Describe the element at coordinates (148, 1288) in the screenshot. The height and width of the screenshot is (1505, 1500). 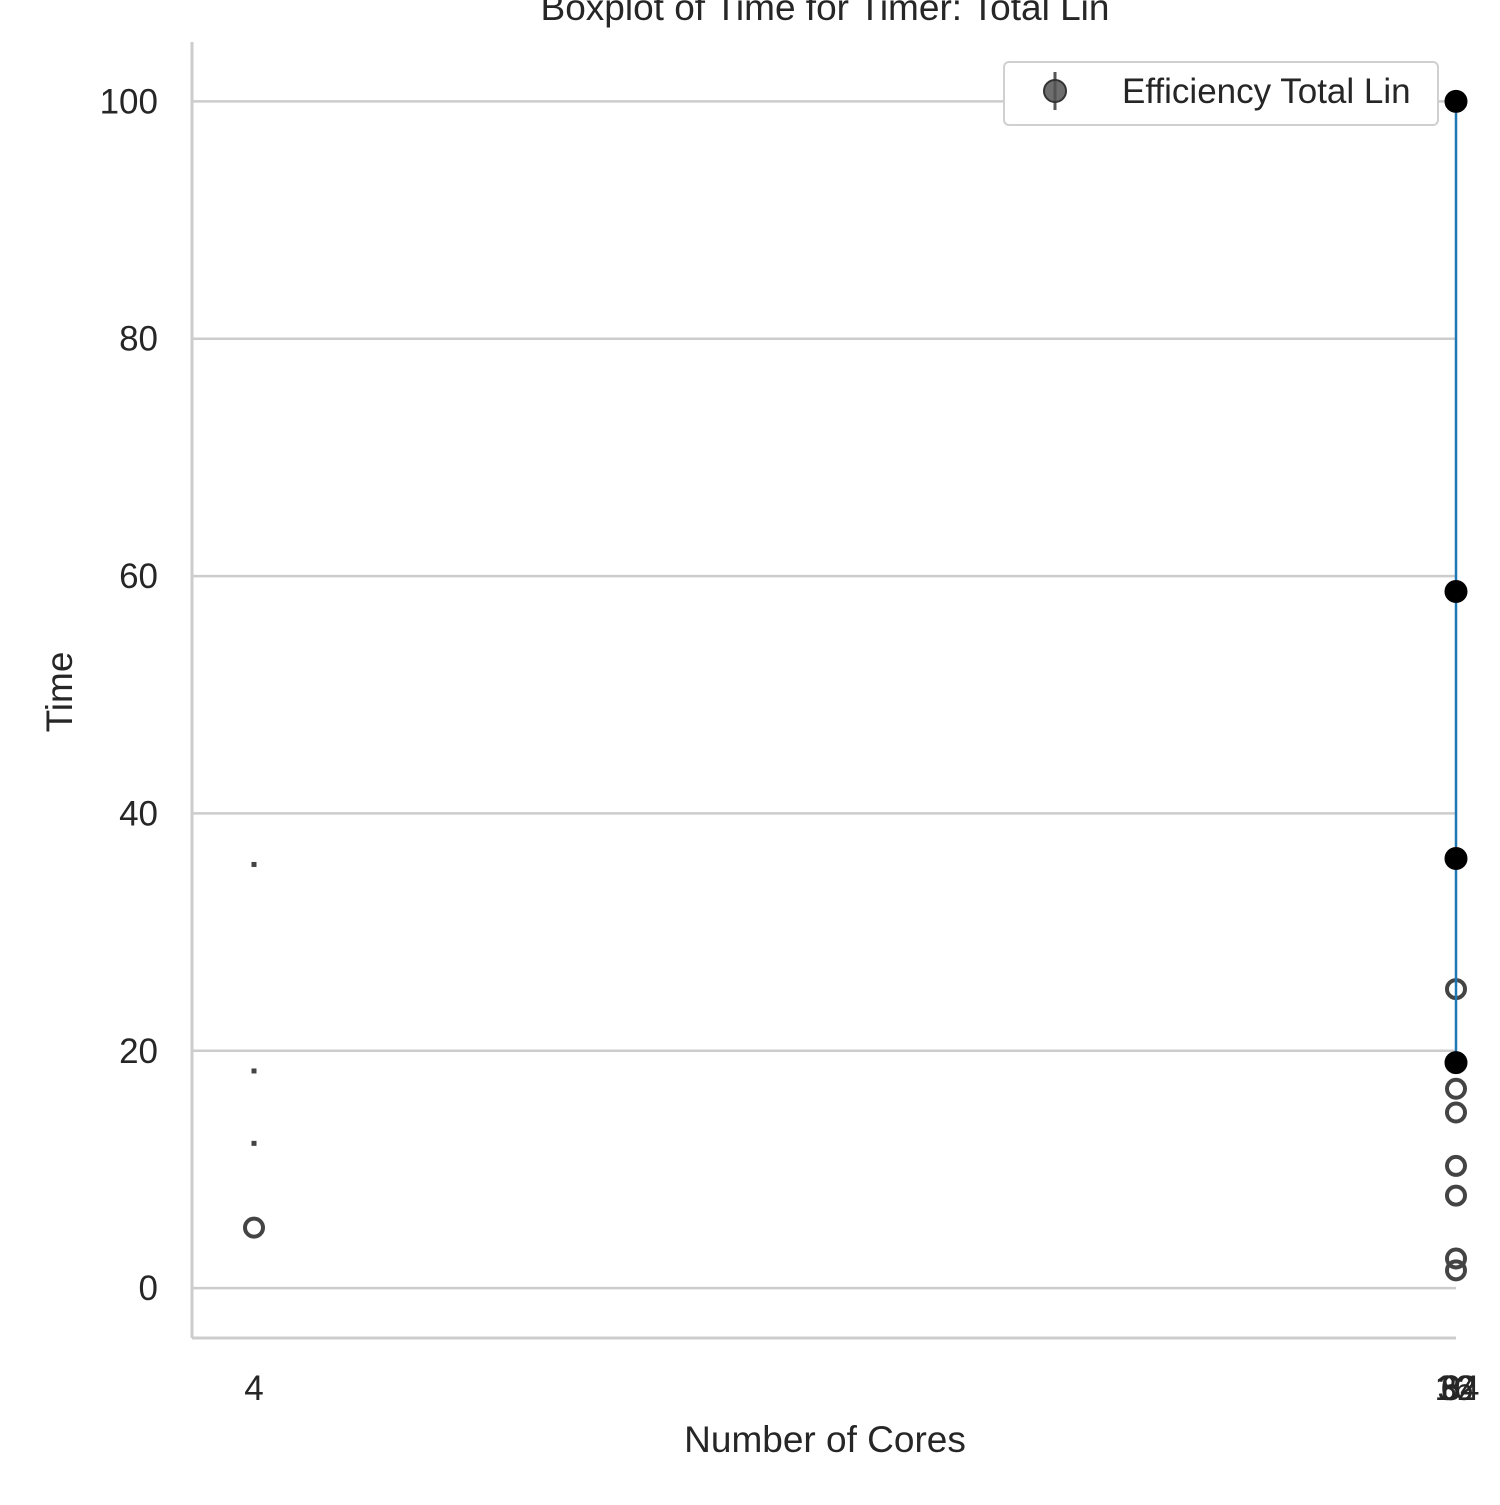
I see `y-tick-label: 0` at that location.